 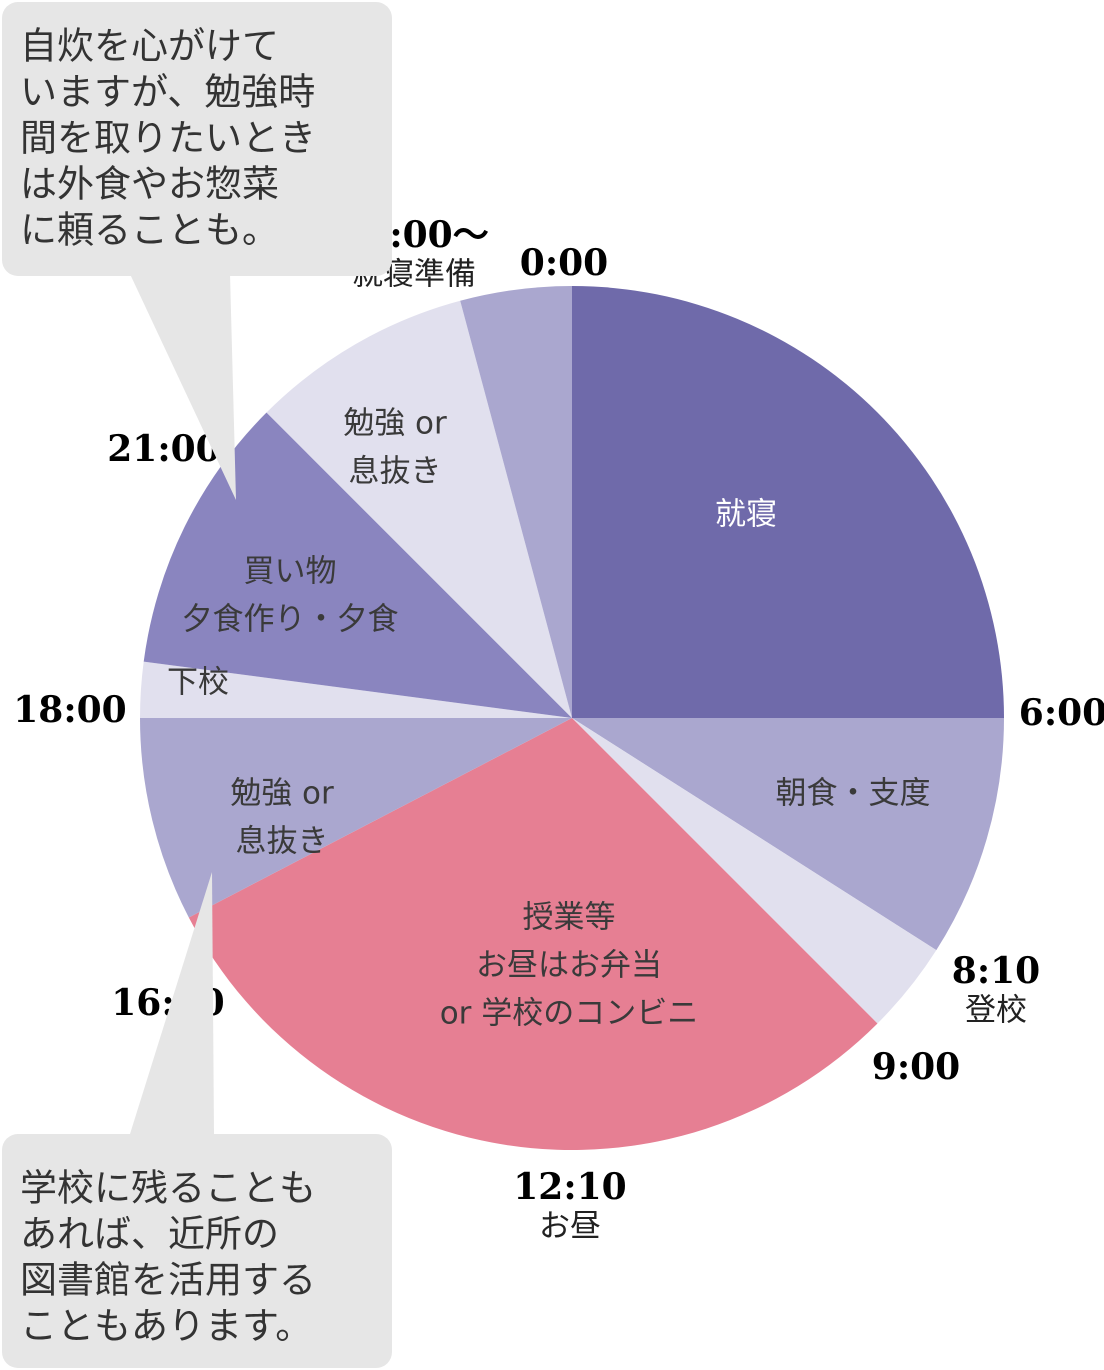 What do you see at coordinates (149, 1234) in the screenshot?
I see `callout-text-line: あれば、近所の` at bounding box center [149, 1234].